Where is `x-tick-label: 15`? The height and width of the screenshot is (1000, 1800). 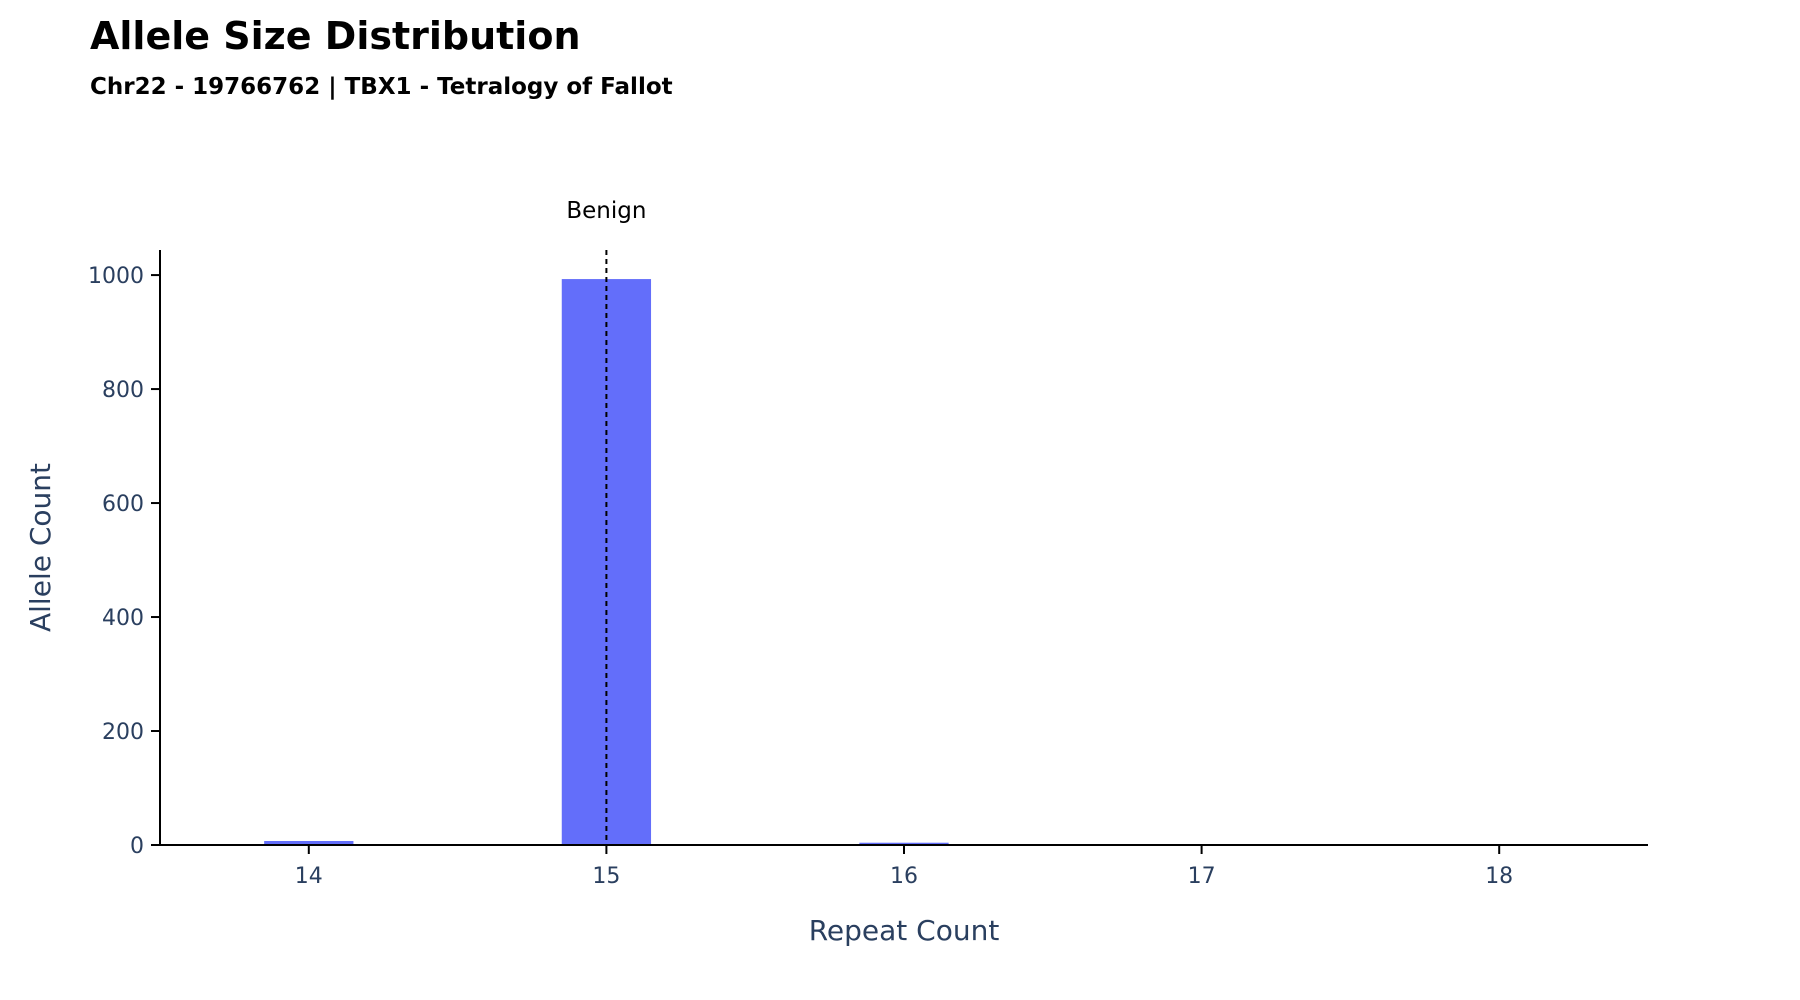 x-tick-label: 15 is located at coordinates (606, 876).